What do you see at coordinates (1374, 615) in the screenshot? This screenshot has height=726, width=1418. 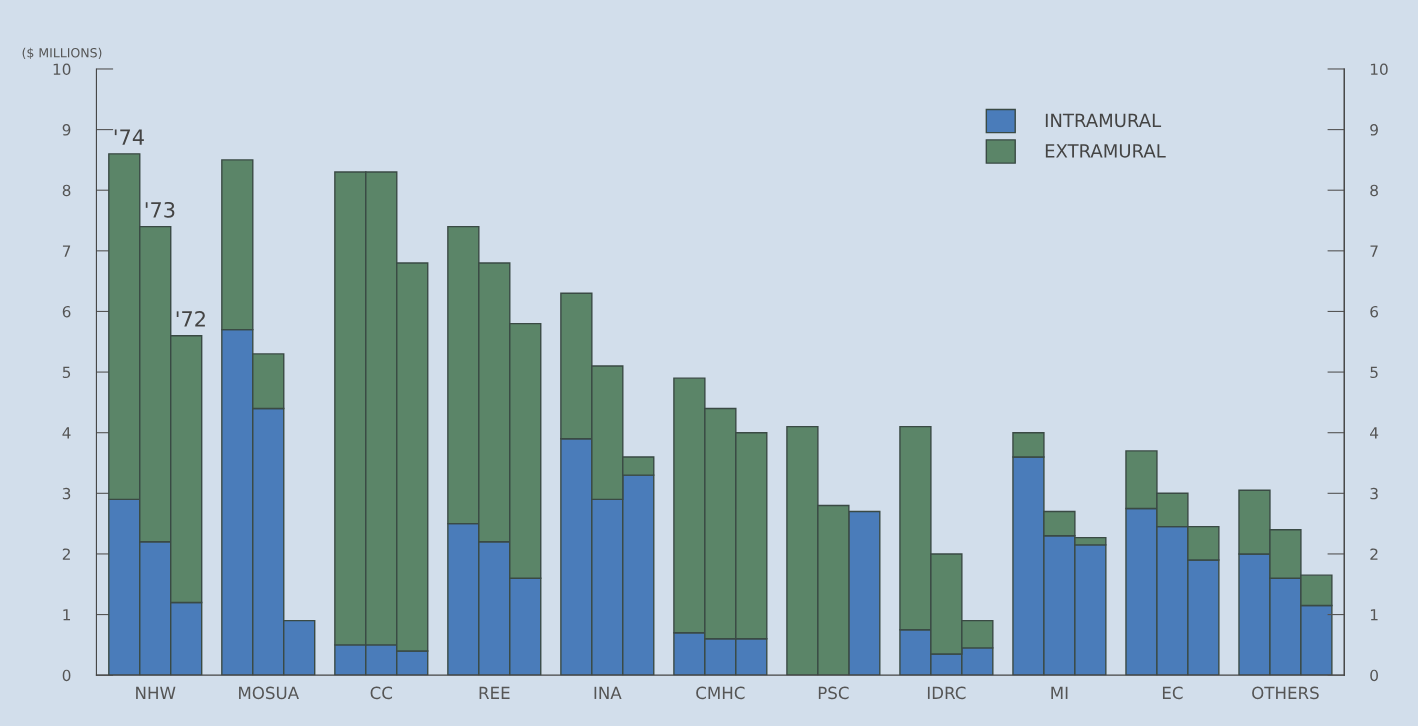 I see `y2-tick-label: 1` at bounding box center [1374, 615].